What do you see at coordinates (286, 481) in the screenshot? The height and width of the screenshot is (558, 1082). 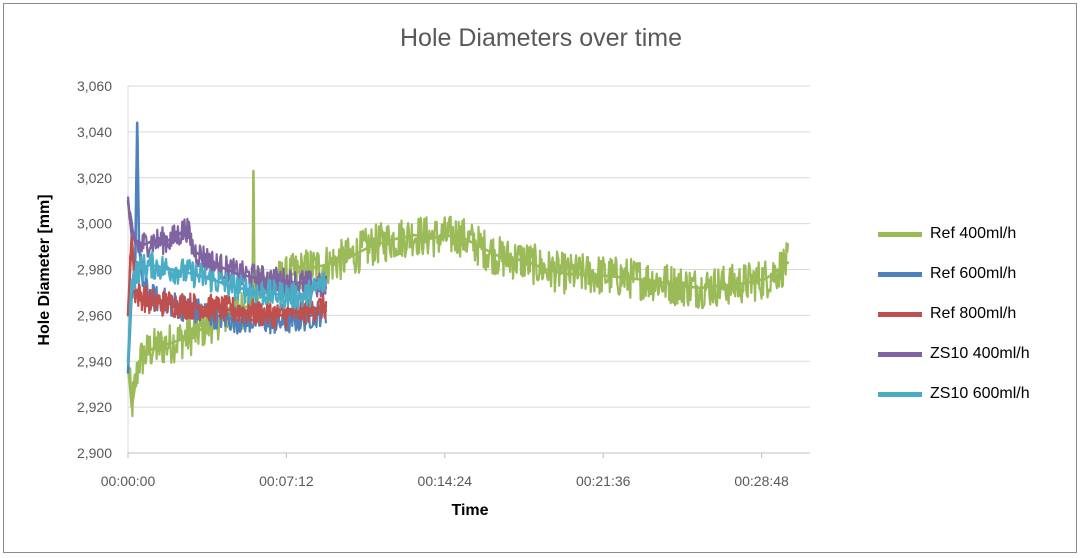 I see `x-tick-label-1: 00:07:12` at bounding box center [286, 481].